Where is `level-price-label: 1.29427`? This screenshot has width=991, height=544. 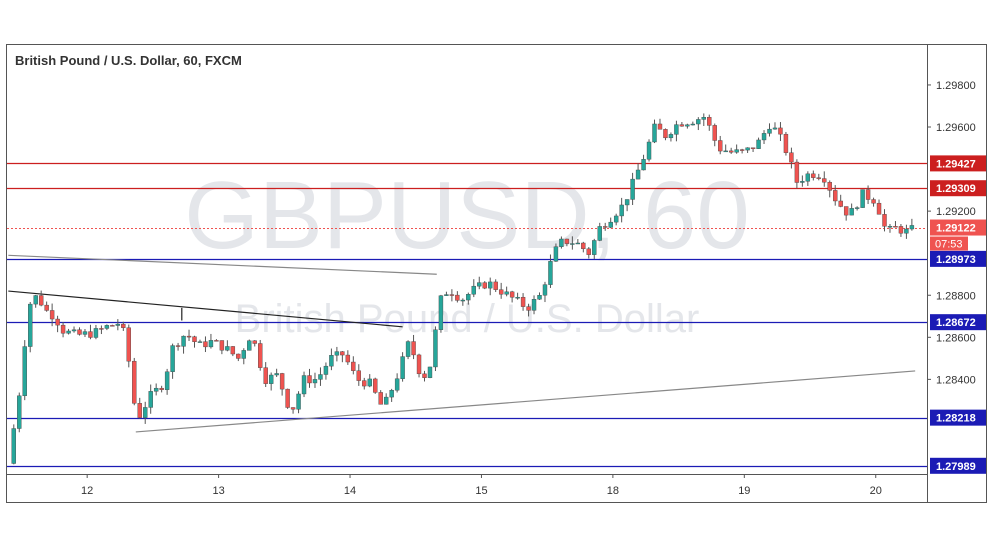 level-price-label: 1.29427 is located at coordinates (956, 164).